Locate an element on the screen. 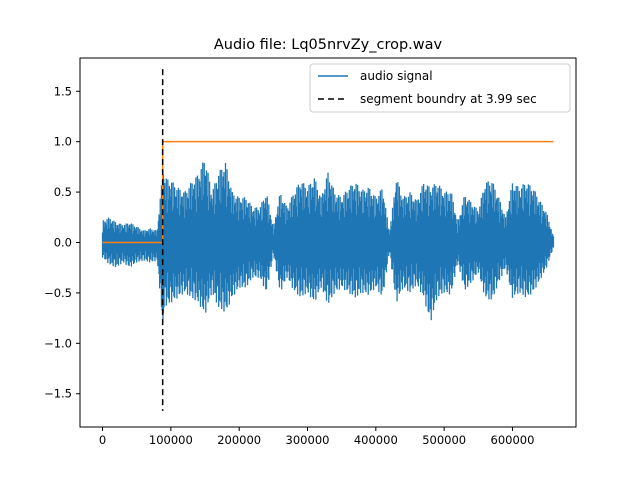  y-tick-label: −1.0 is located at coordinates (58, 343).